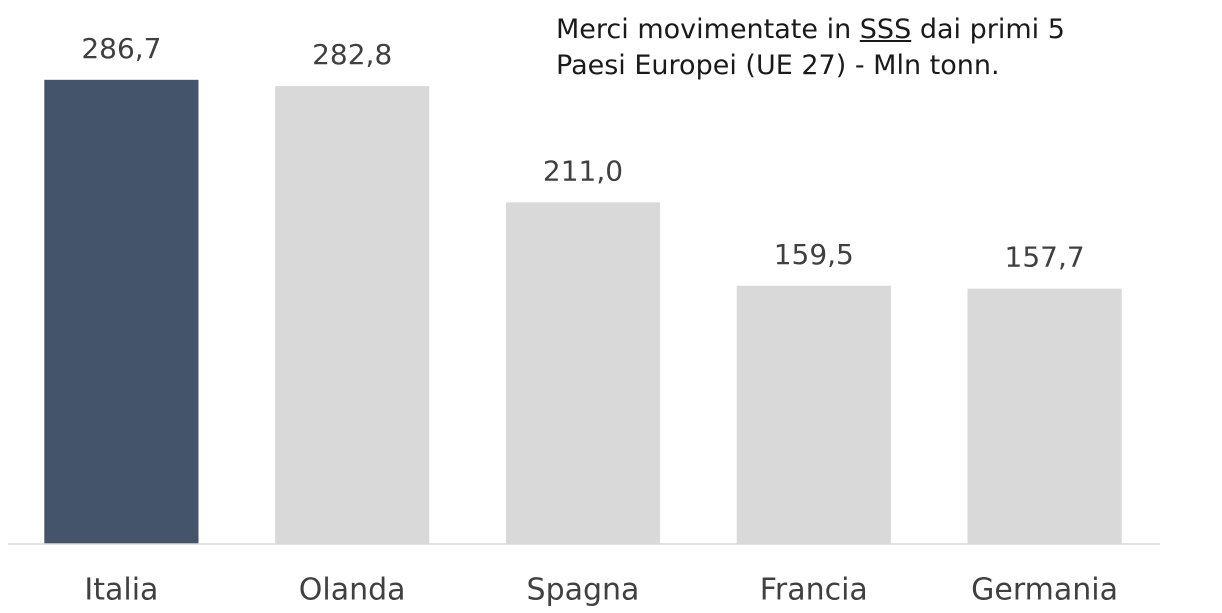  I want to click on x-tick-label: Francia, so click(814, 590).